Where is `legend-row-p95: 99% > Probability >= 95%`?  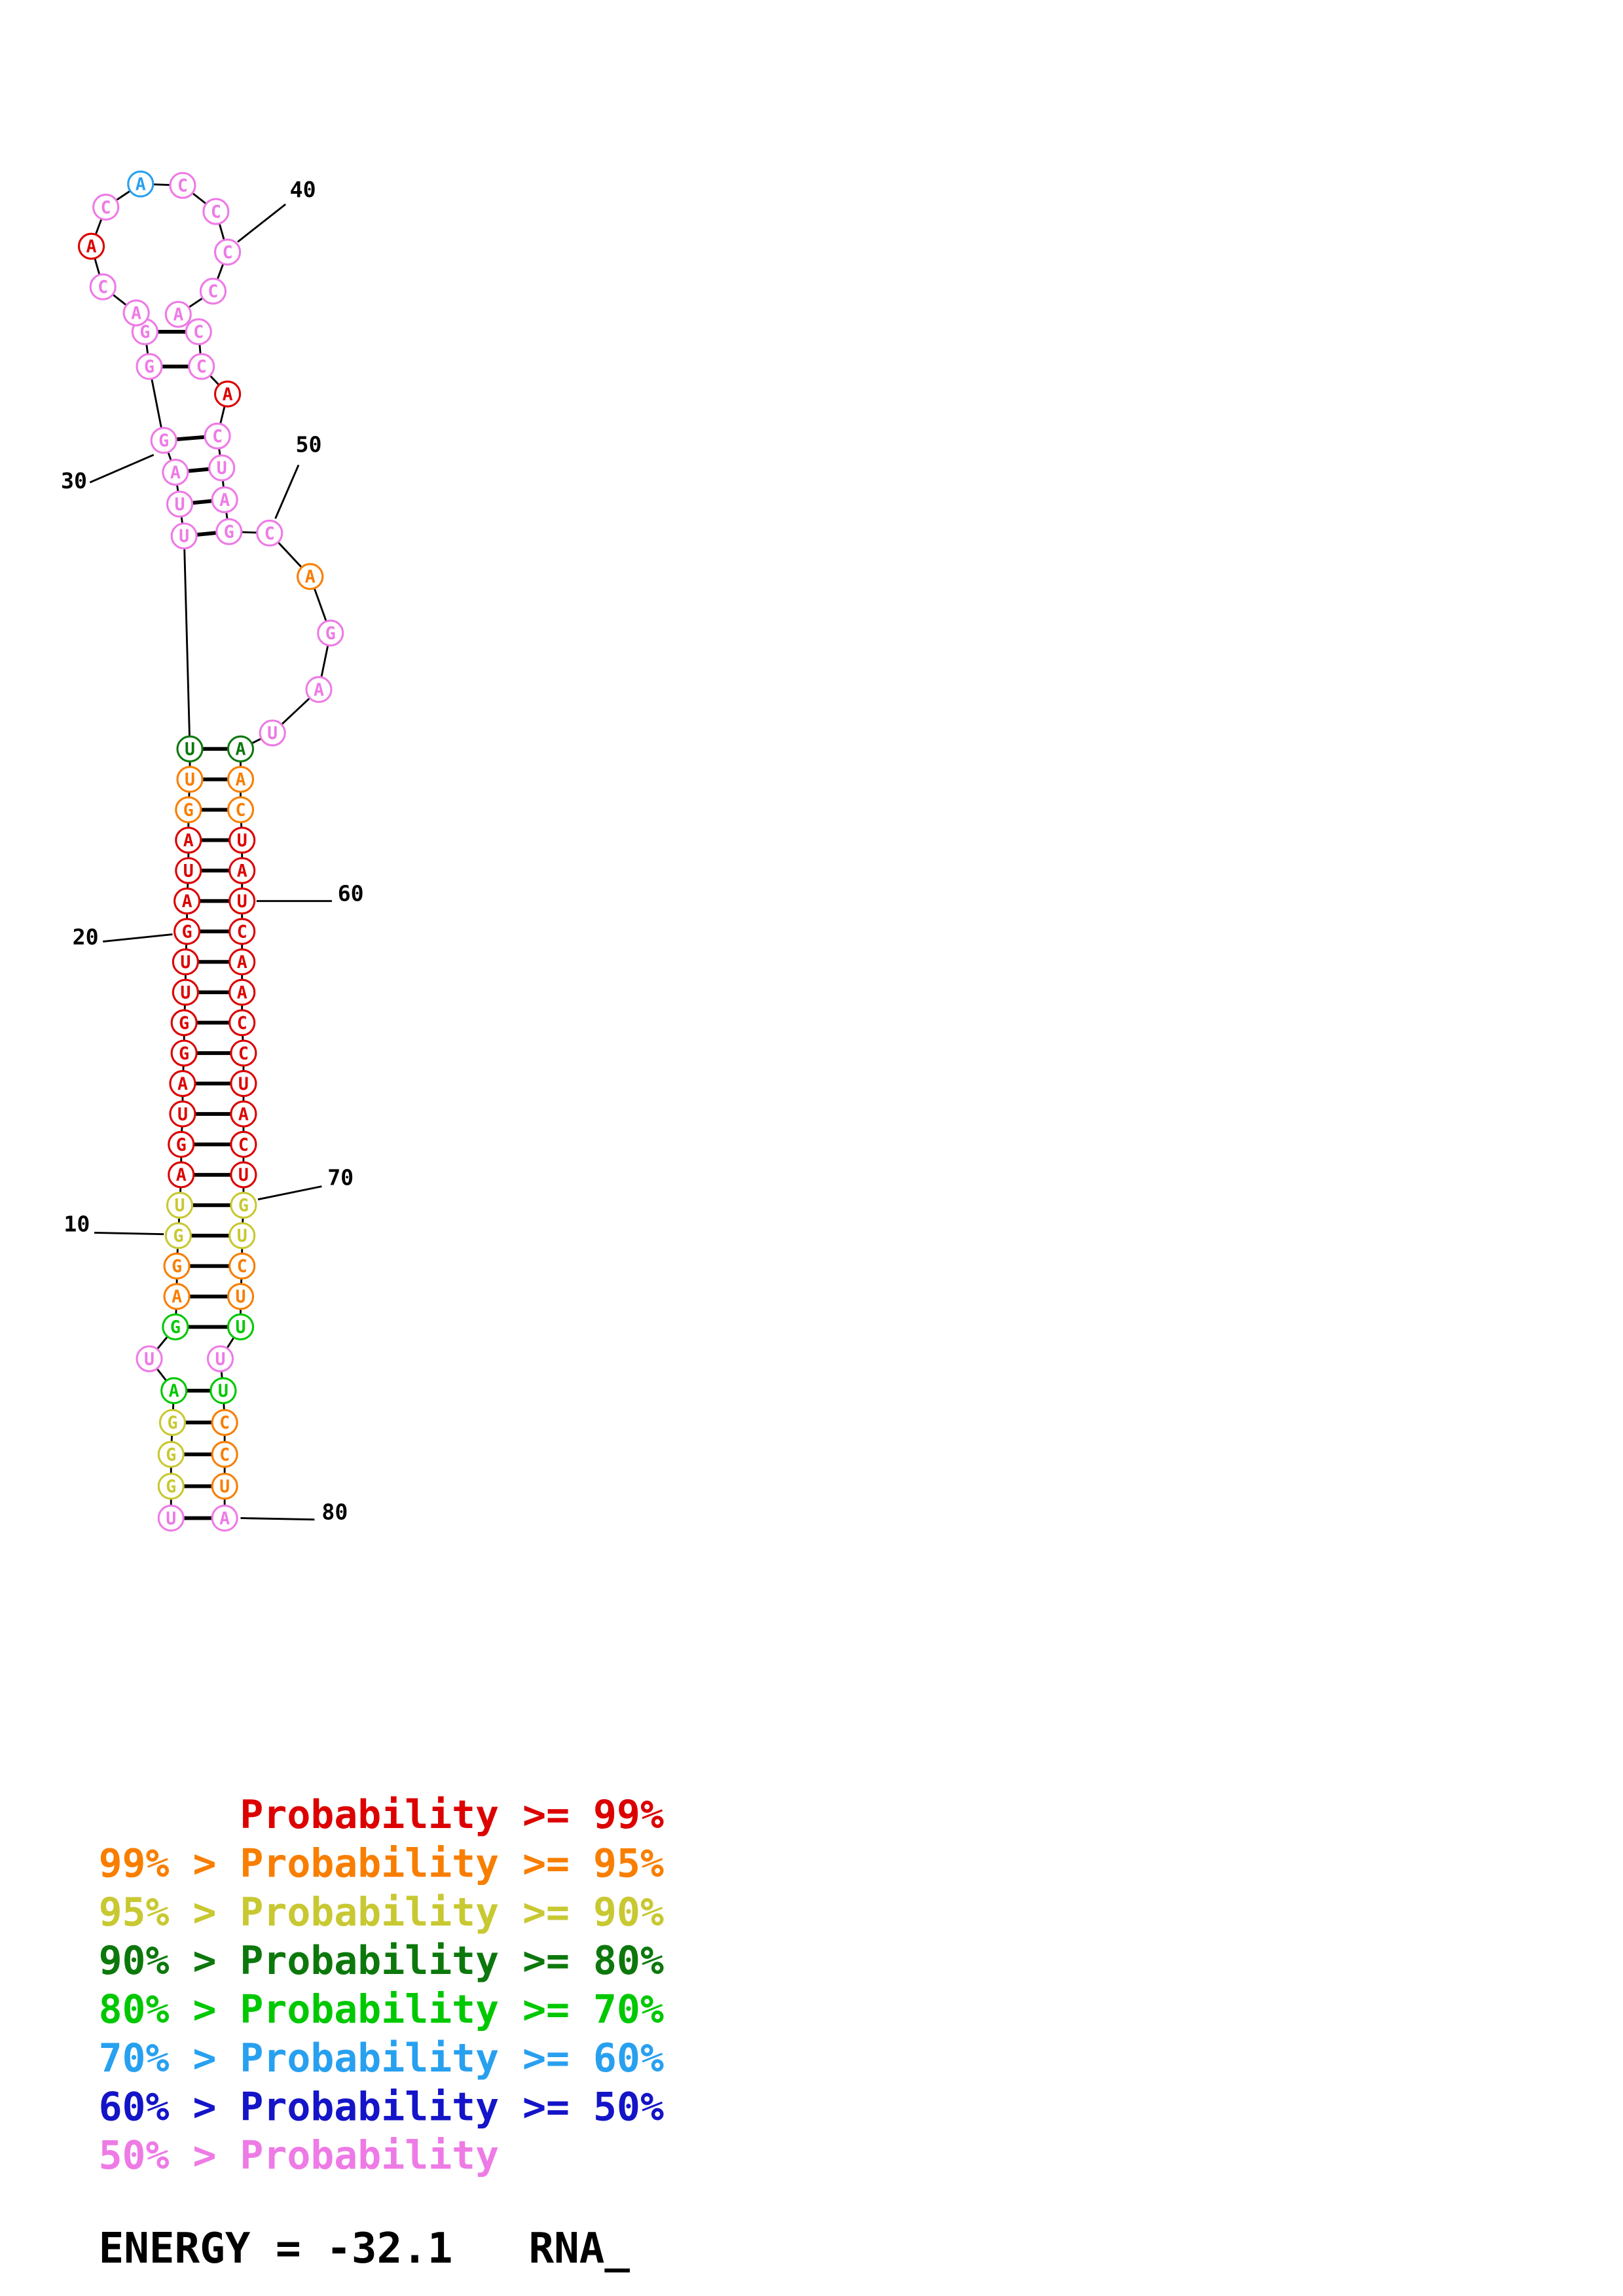 legend-row-p95: 99% > Probability >= 95% is located at coordinates (381, 1863).